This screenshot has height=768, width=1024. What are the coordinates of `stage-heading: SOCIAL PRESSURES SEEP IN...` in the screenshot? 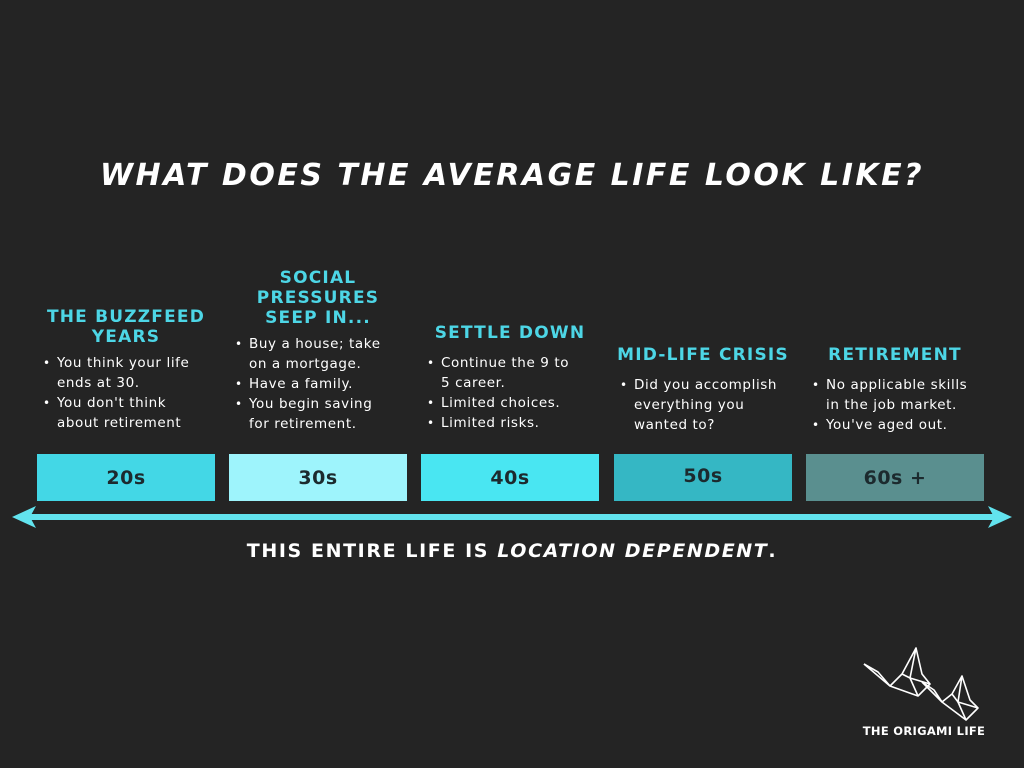 It's located at (318, 298).